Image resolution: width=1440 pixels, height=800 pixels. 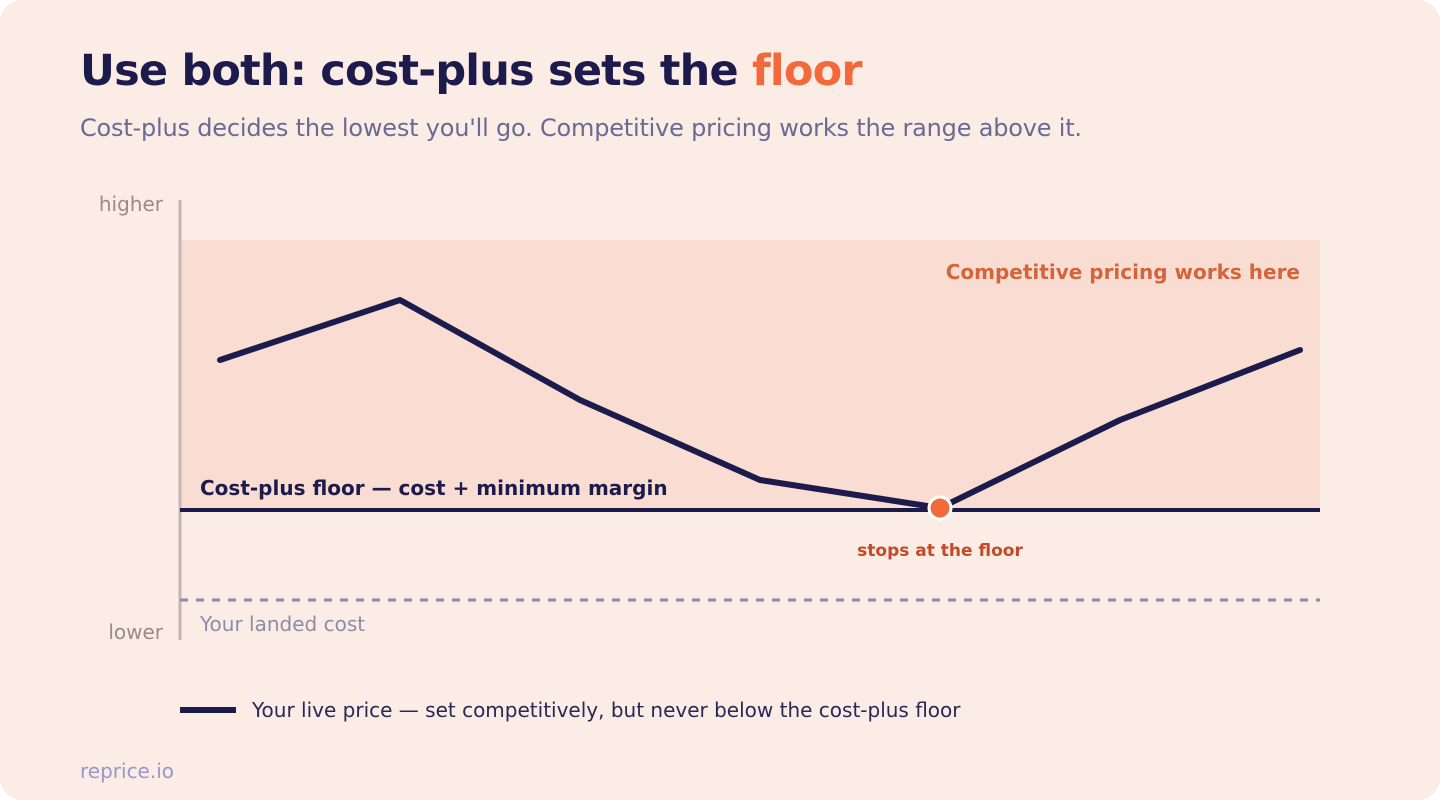 What do you see at coordinates (208, 710) in the screenshot?
I see `legend-swatch-live-price` at bounding box center [208, 710].